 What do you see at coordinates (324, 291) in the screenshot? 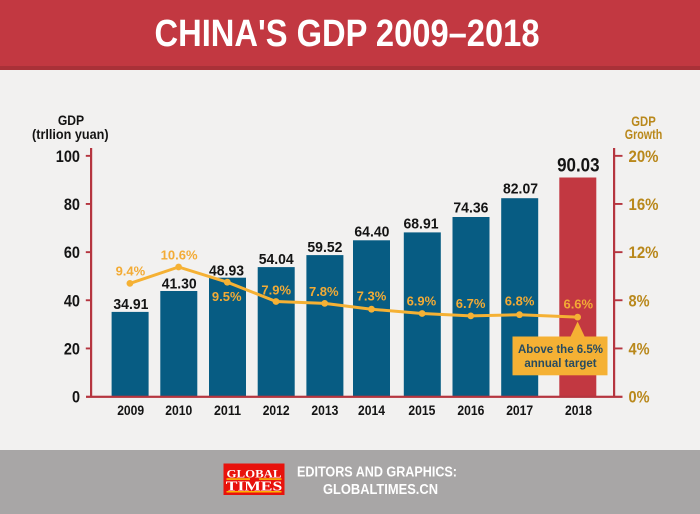
I see `svg-text: 7.8%` at bounding box center [324, 291].